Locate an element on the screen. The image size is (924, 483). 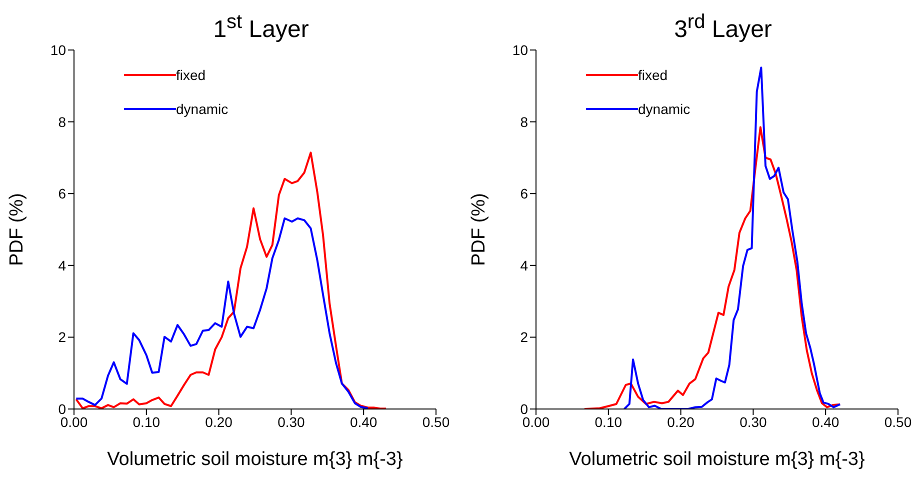
line-series is located at coordinates (222, 313).